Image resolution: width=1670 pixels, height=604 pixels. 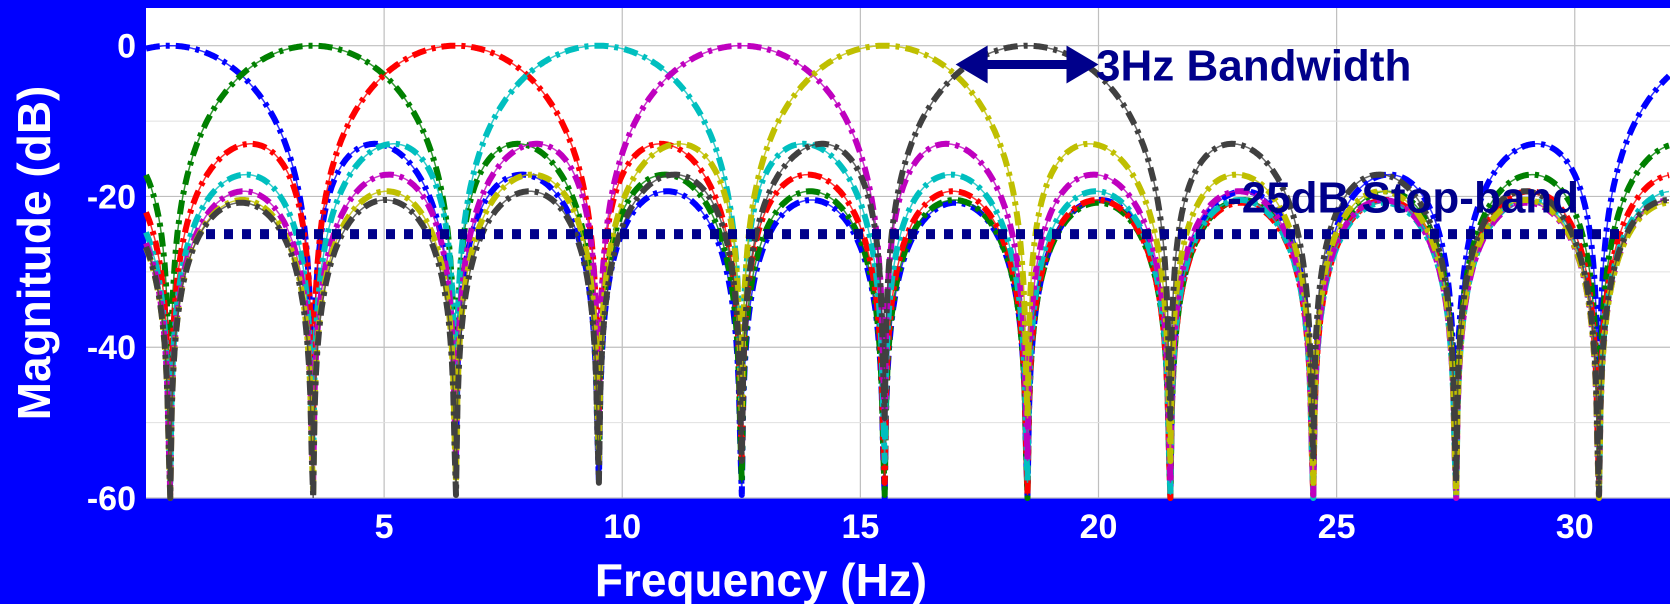 I want to click on y-tick-label: 0, so click(x=126, y=47).